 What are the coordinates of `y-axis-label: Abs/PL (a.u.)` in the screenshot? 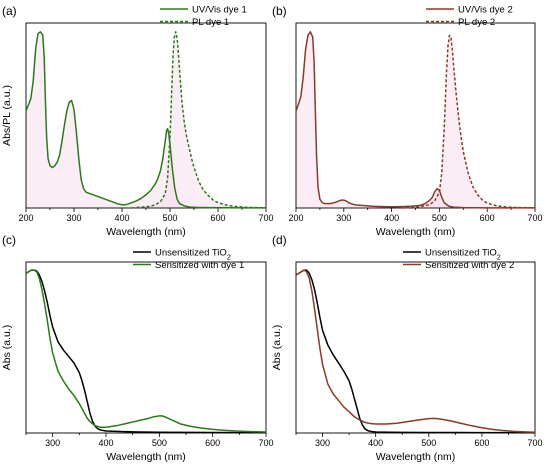 It's located at (7, 115).